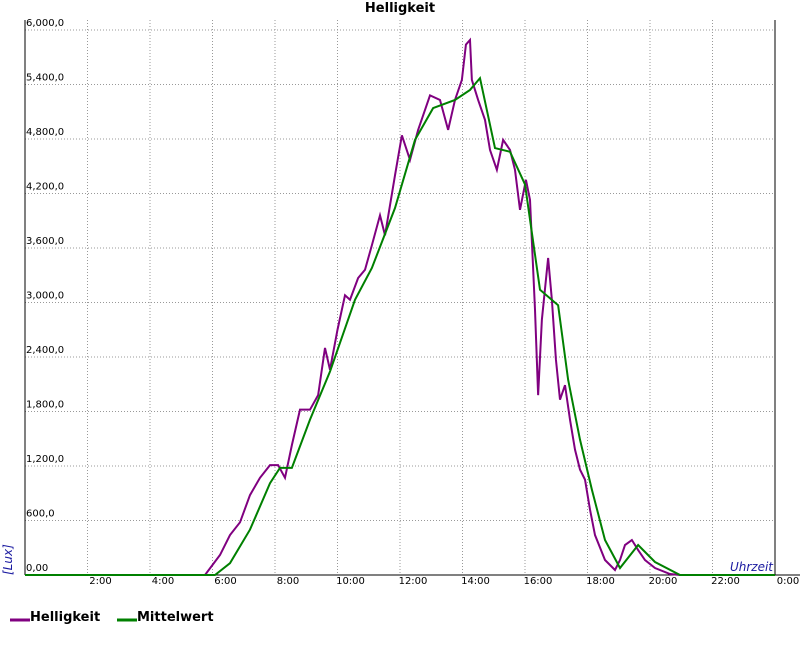  What do you see at coordinates (37, 568) in the screenshot?
I see `y-tick-label: 0,00` at bounding box center [37, 568].